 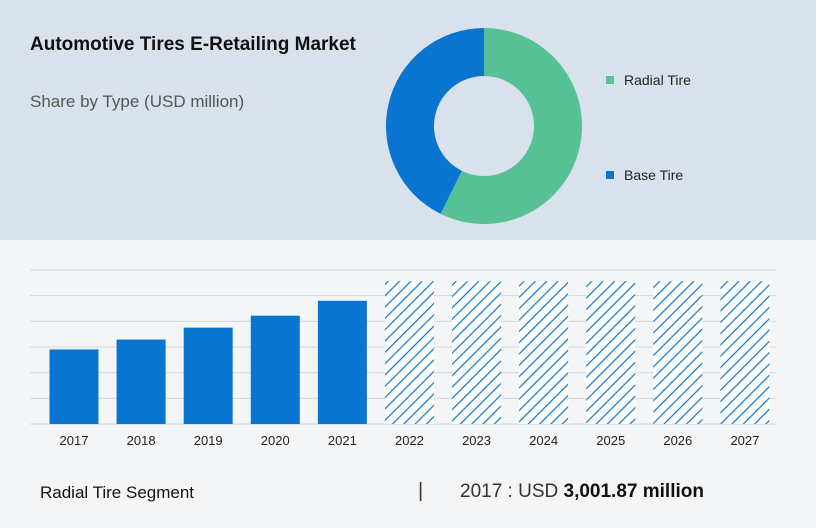 I want to click on bar-2021, so click(x=342, y=362).